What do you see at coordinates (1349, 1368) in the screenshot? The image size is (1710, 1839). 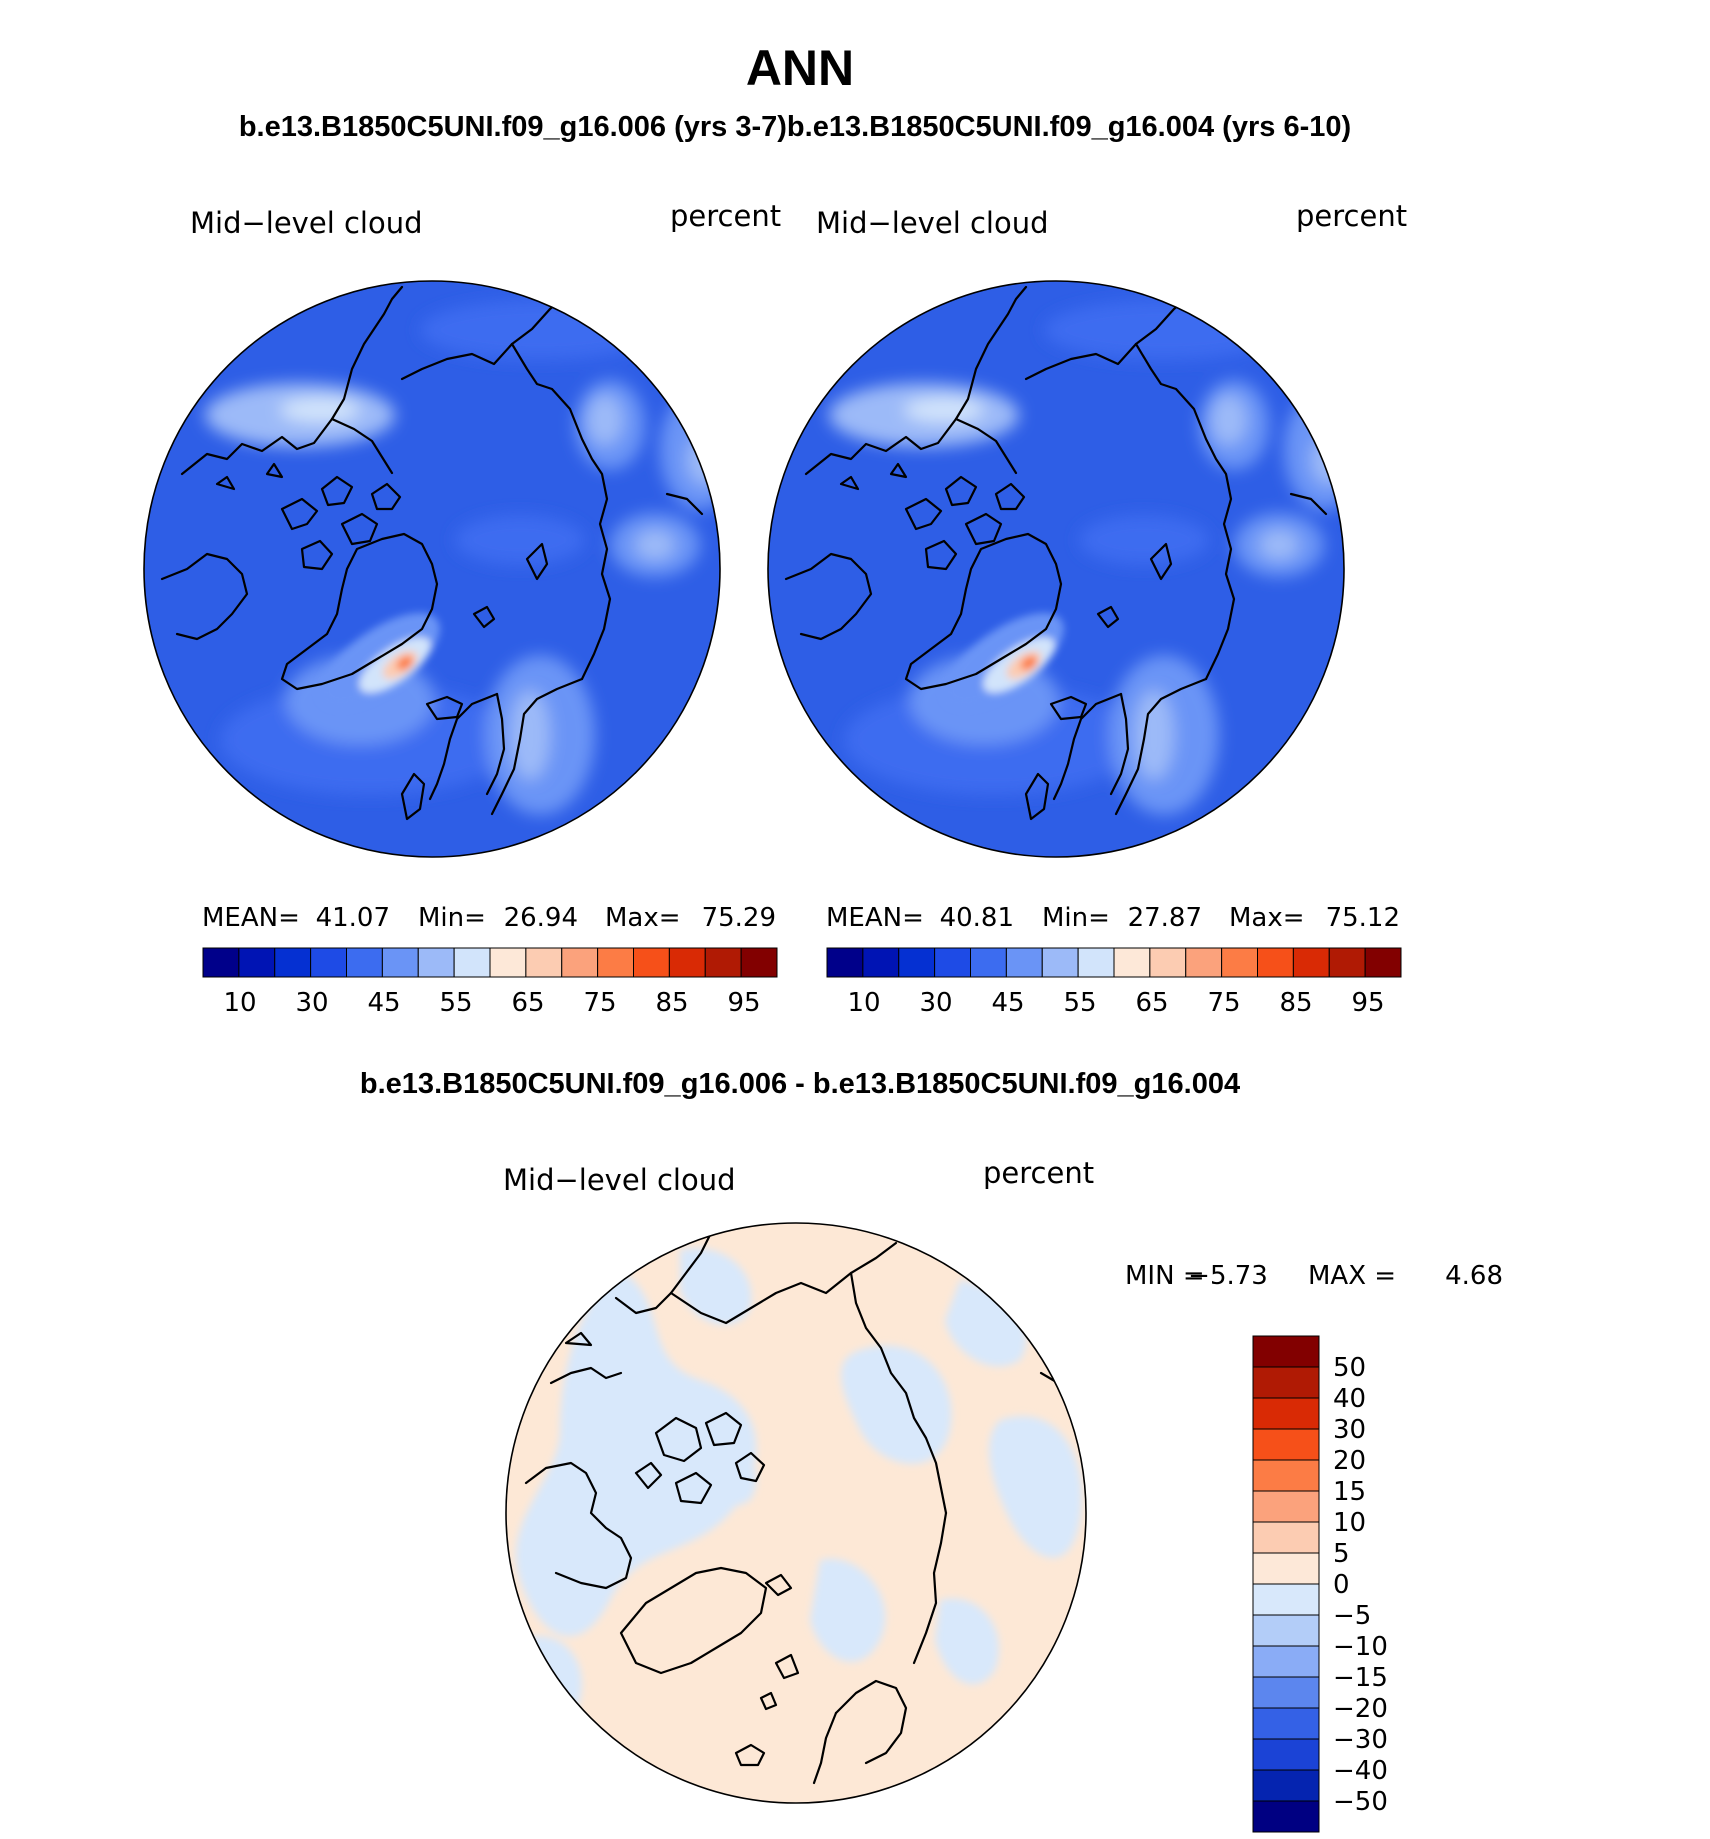 I see `diff-colorbar-tick-label: 50` at bounding box center [1349, 1368].